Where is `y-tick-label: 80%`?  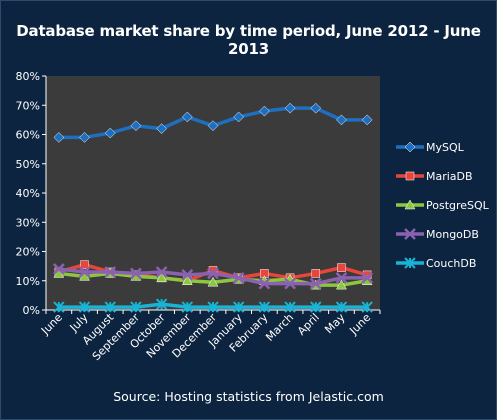 y-tick-label: 80% is located at coordinates (28, 76).